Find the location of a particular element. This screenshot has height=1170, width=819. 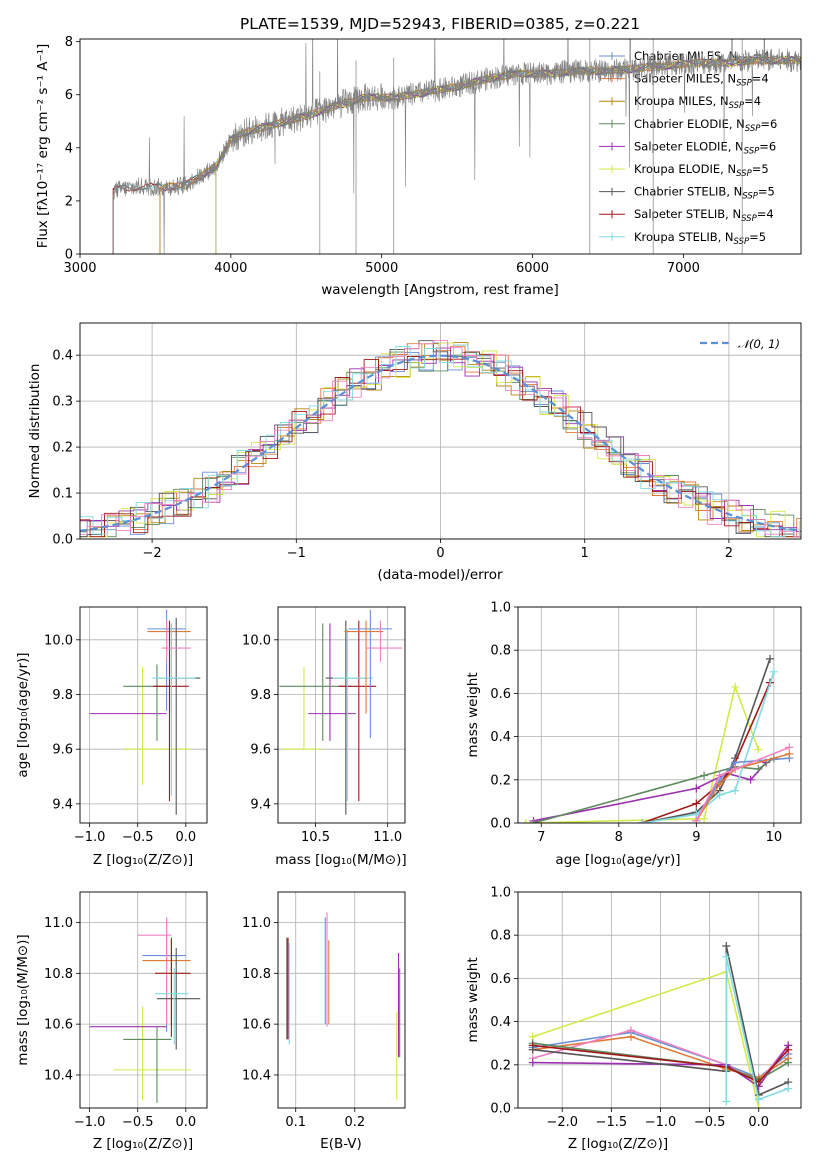

spectrum-ytick-label: 8 is located at coordinates (69, 42).